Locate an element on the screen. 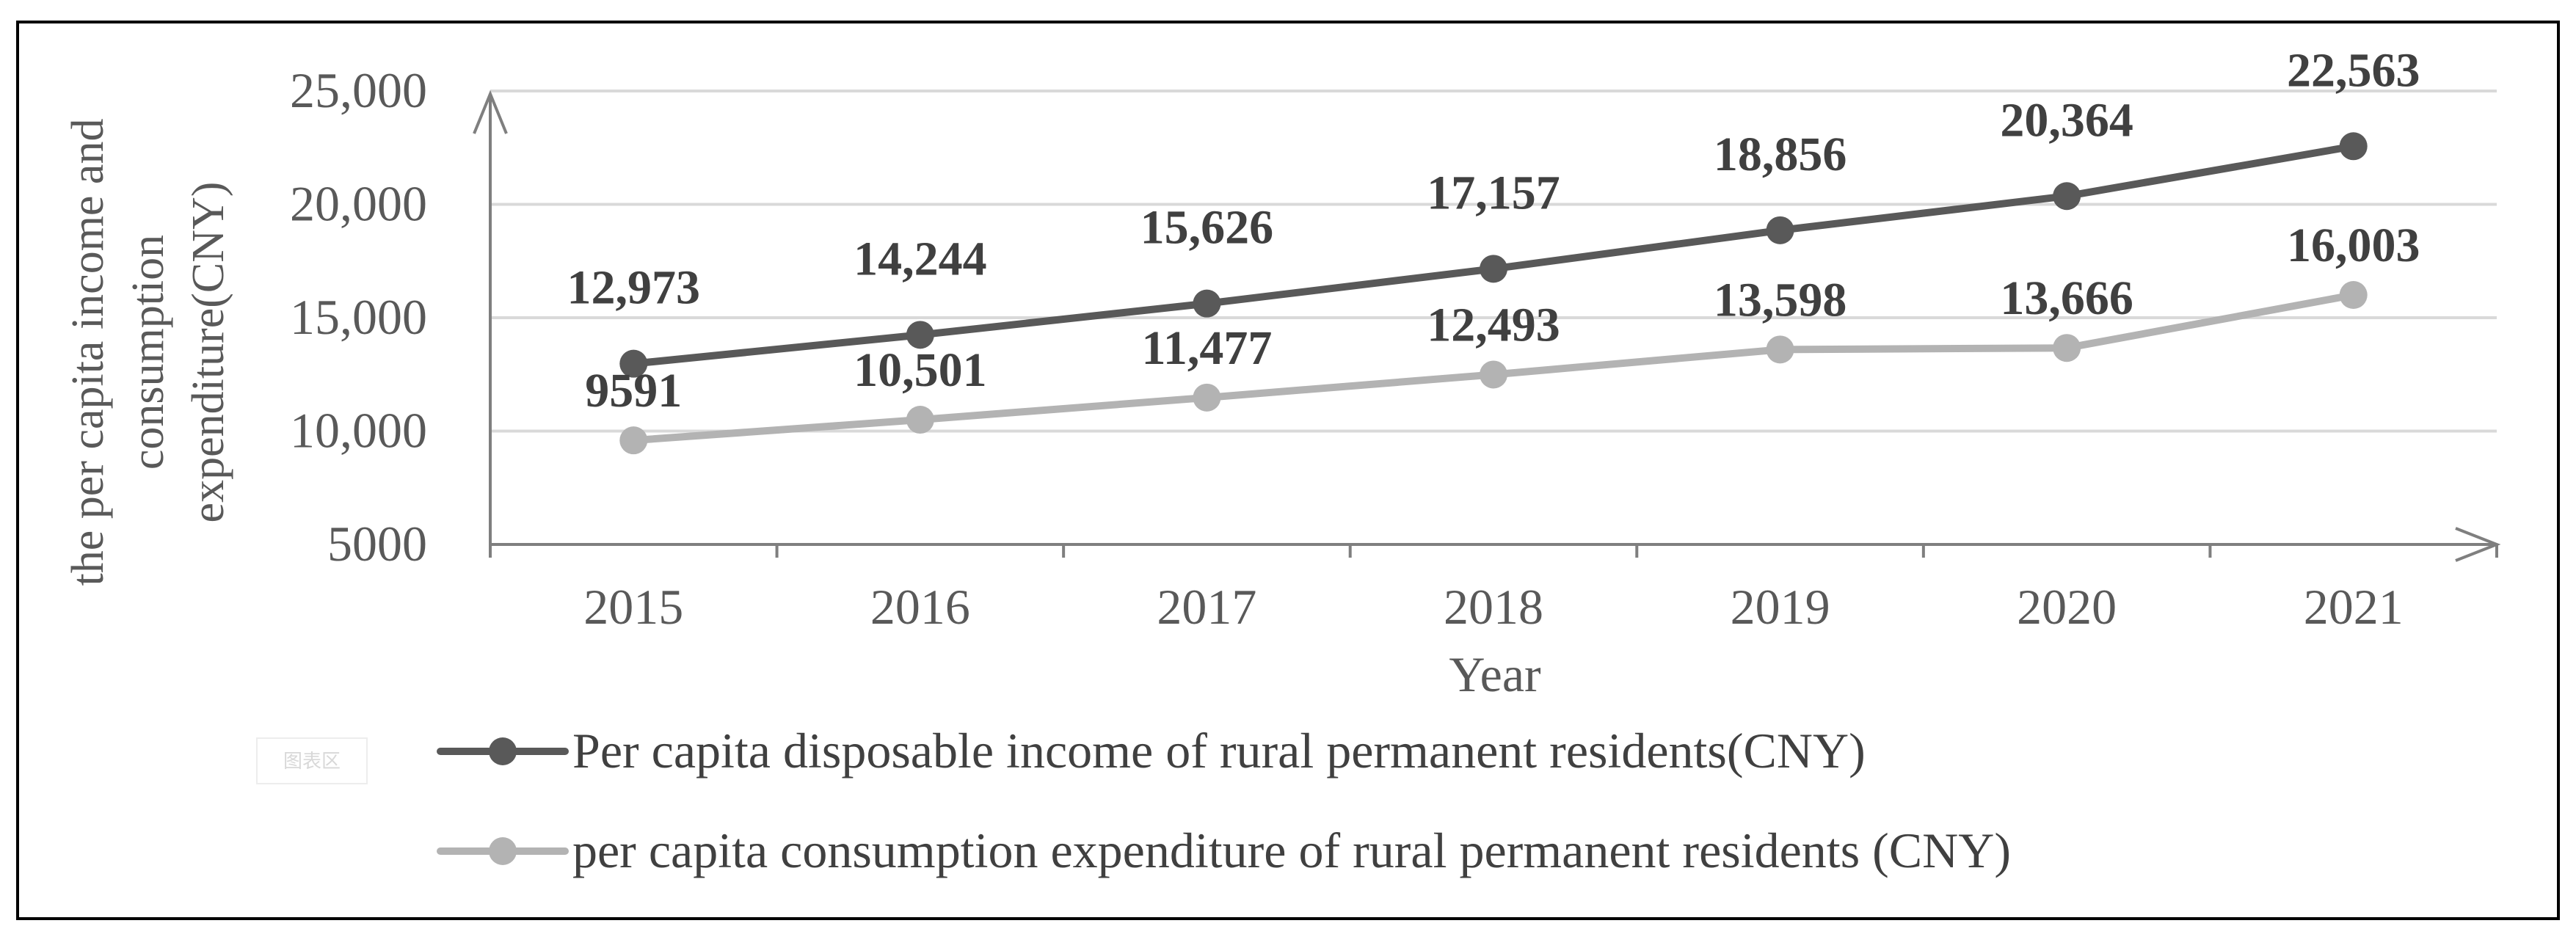 Image resolution: width=2576 pixels, height=937 pixels. x-axis-ticks: 2015 2016 2017 2018 2019 2020 2021 is located at coordinates (1493, 607).